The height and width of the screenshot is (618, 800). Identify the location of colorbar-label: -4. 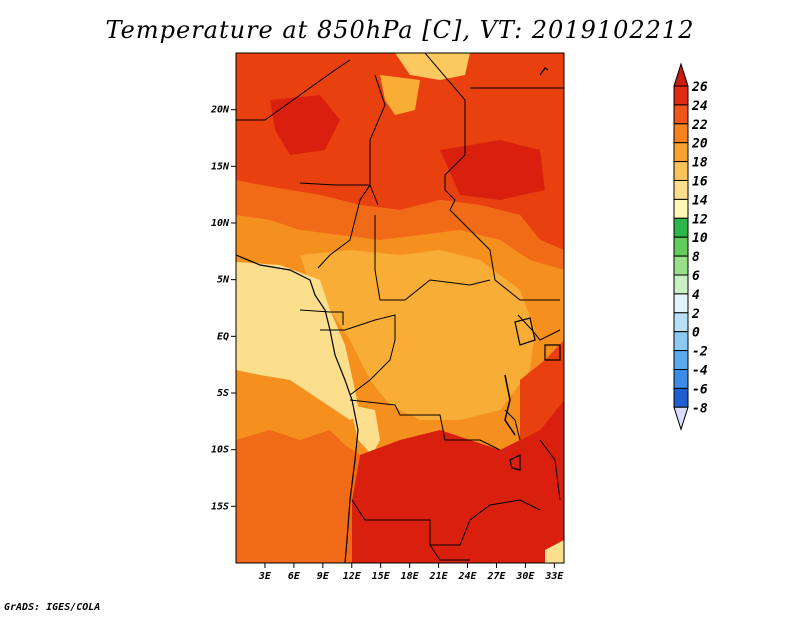
(700, 371).